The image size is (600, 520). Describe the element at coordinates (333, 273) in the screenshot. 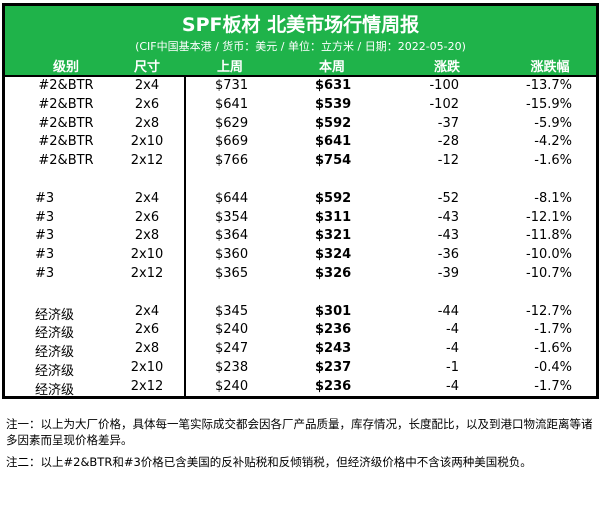

I see `cell-this-week: $326` at that location.